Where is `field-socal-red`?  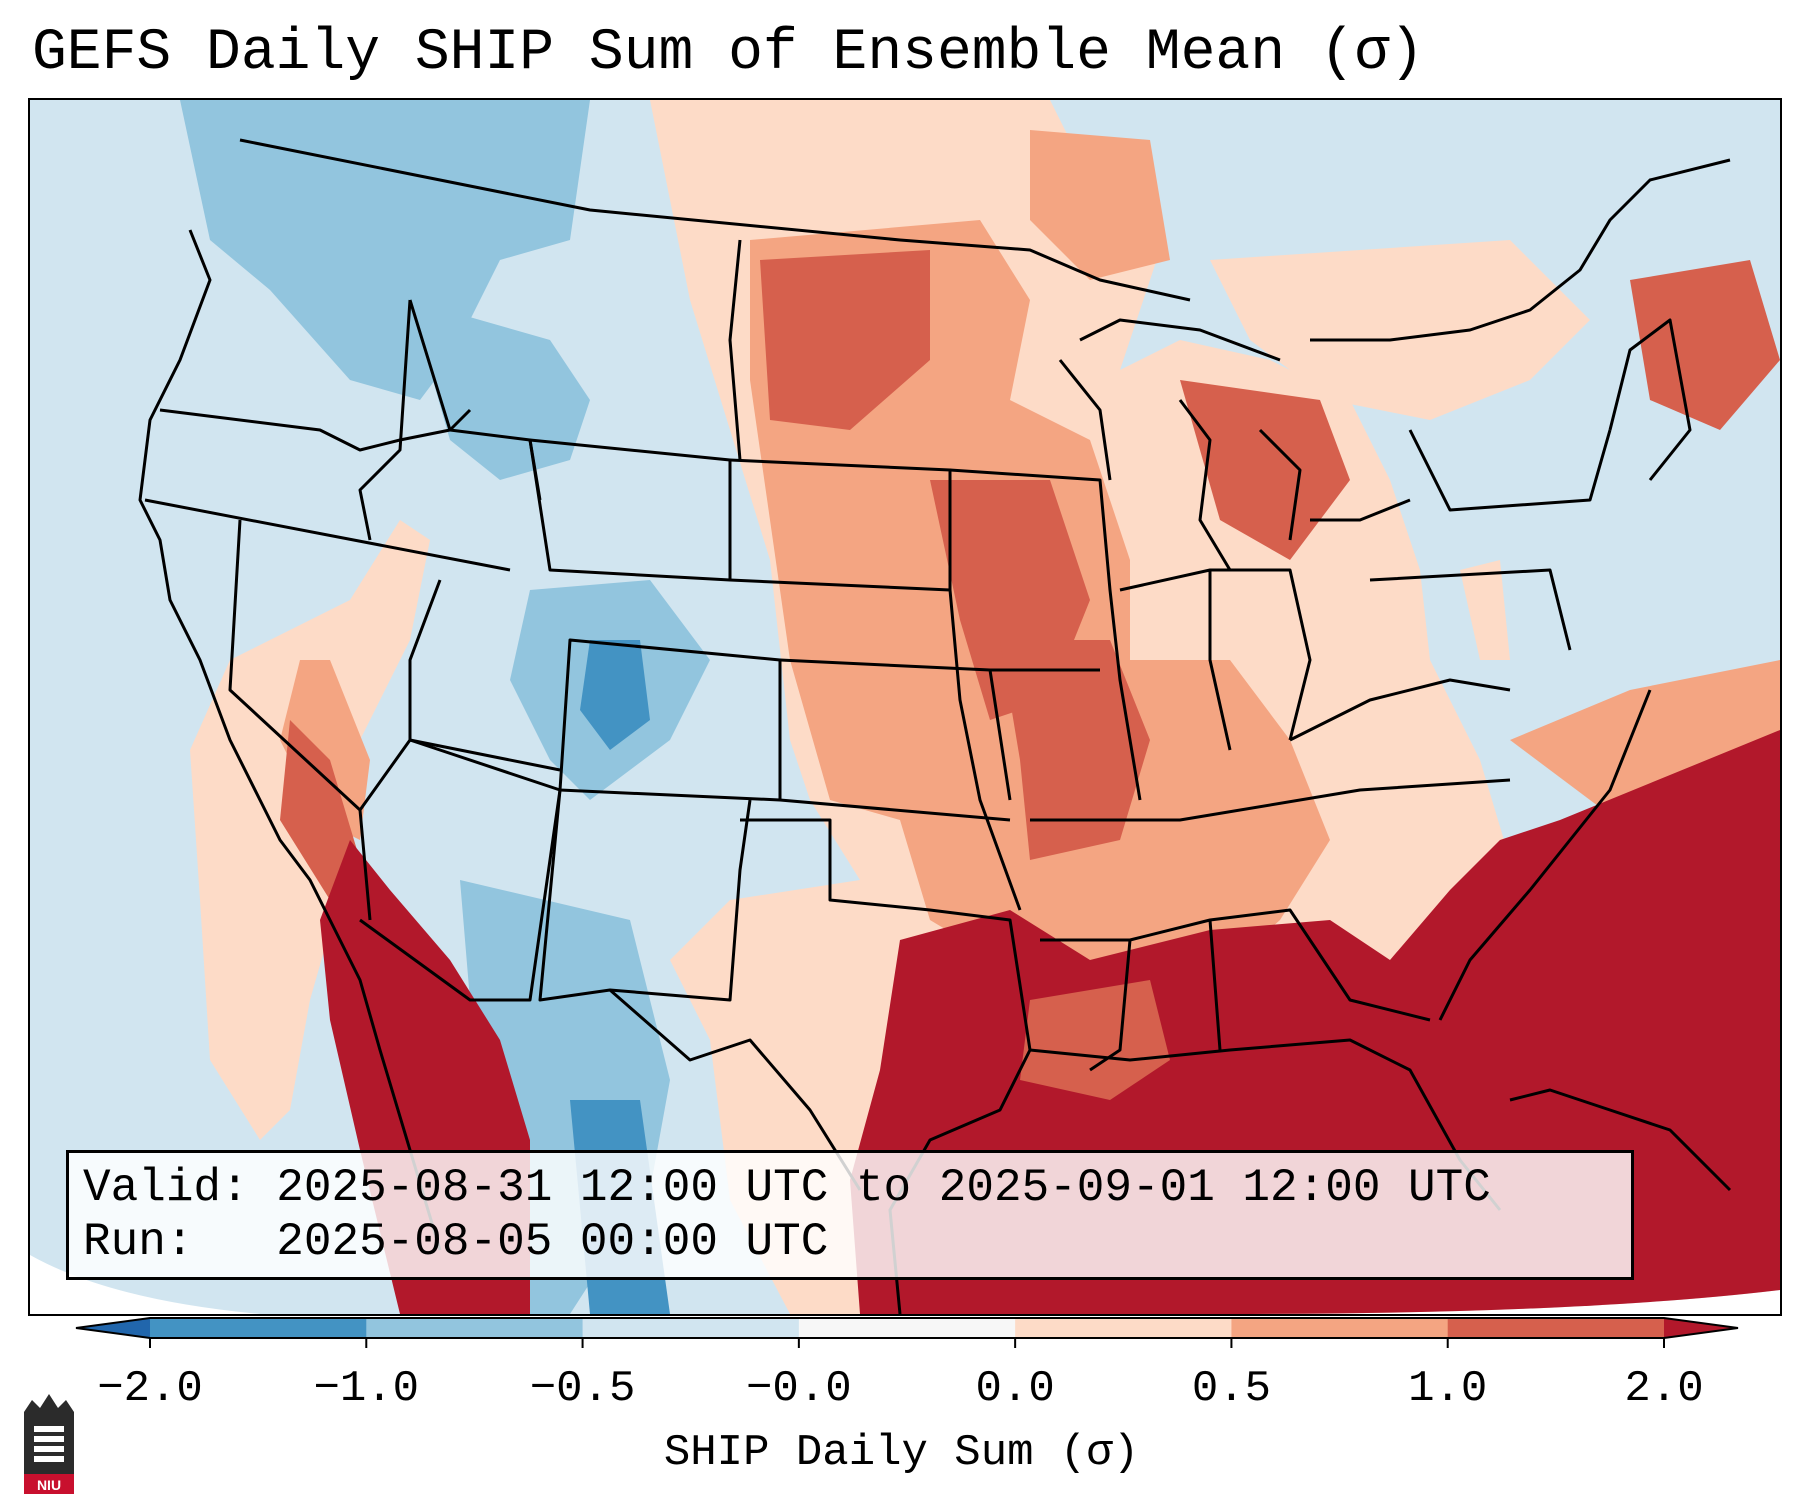
field-socal-red is located at coordinates (320, 810).